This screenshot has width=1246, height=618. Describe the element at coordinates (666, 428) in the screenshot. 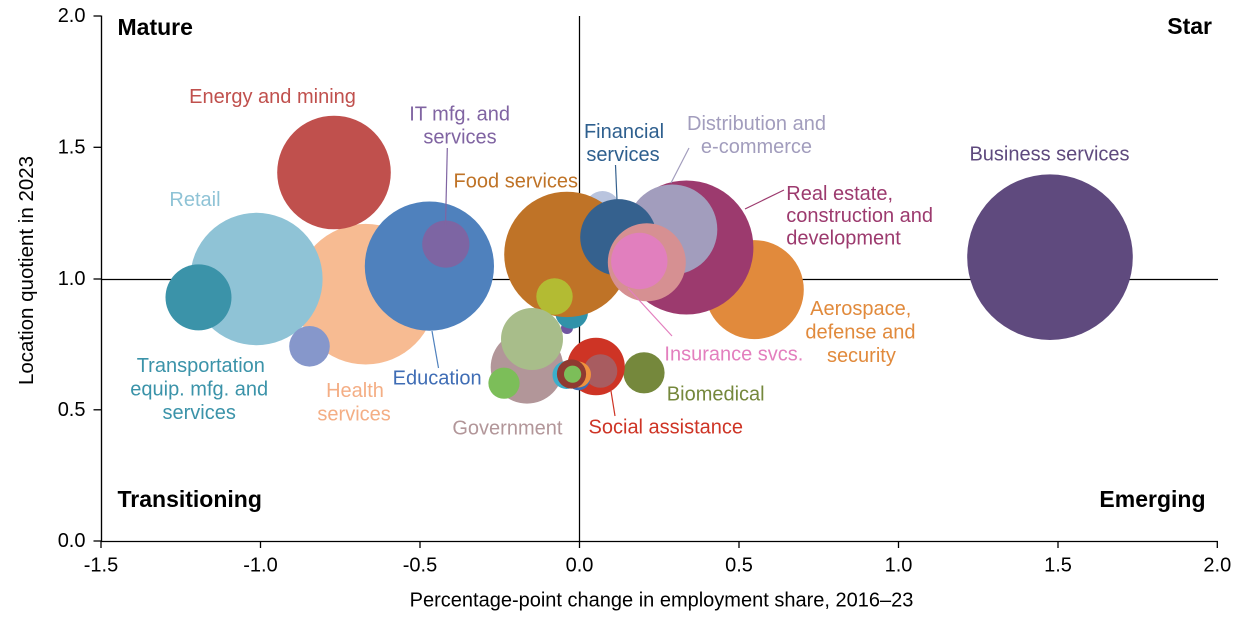

I see `svg-text: Social assistance` at that location.